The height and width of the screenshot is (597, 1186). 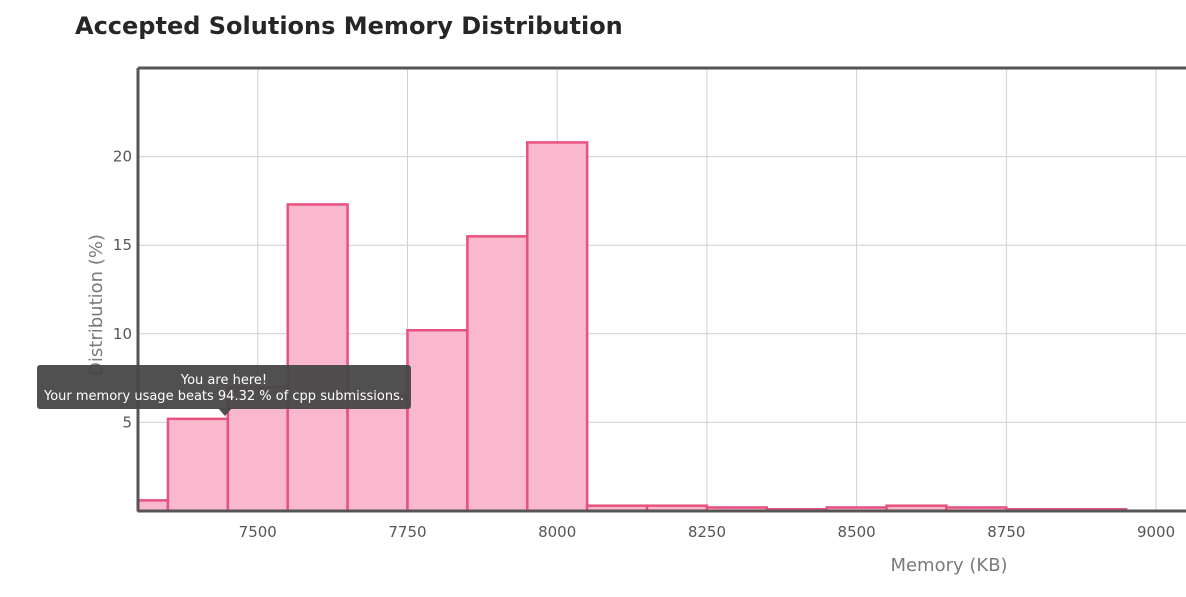 I want to click on y-tick-label-15: 15, so click(x=122, y=245).